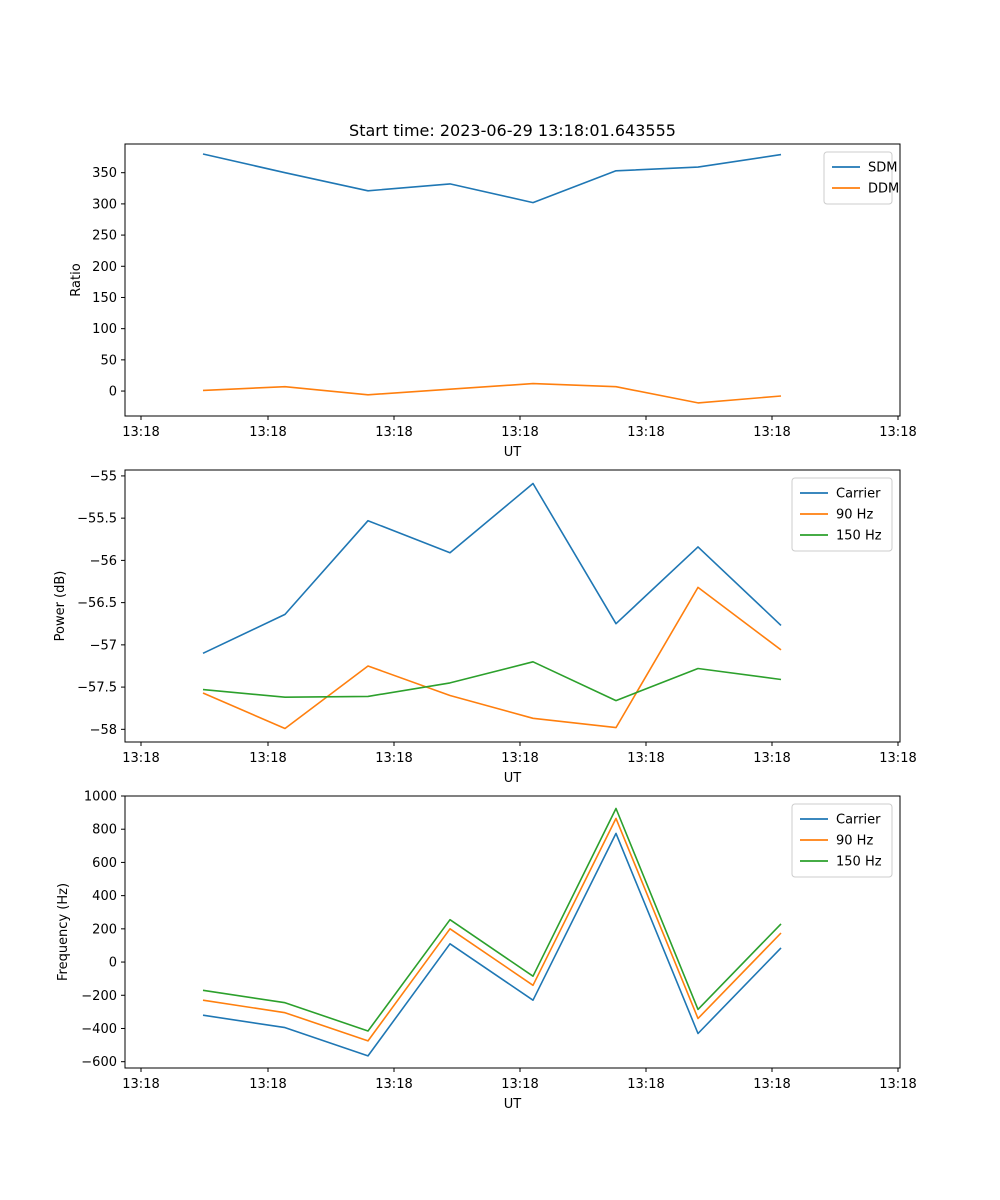  What do you see at coordinates (97, 688) in the screenshot?
I see `y-tick-label: −57.5` at bounding box center [97, 688].